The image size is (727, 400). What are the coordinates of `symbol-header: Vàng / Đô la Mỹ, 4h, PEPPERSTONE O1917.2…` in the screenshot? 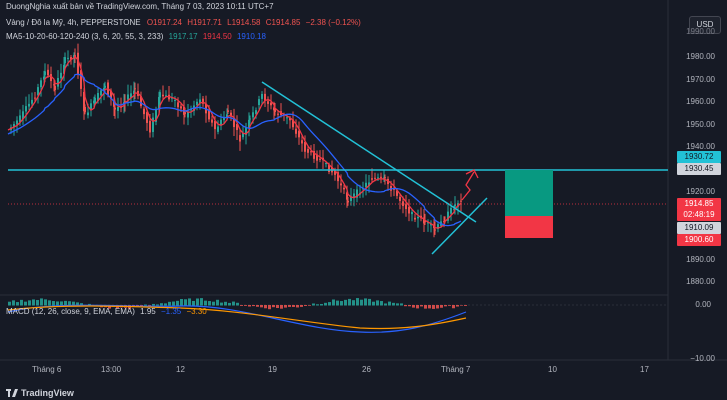 It's located at (183, 22).